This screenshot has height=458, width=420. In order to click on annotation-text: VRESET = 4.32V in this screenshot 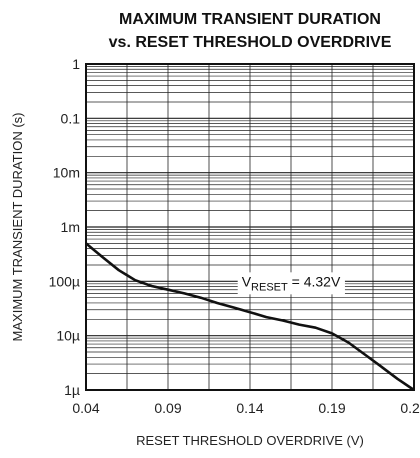, I will do `click(291, 283)`.